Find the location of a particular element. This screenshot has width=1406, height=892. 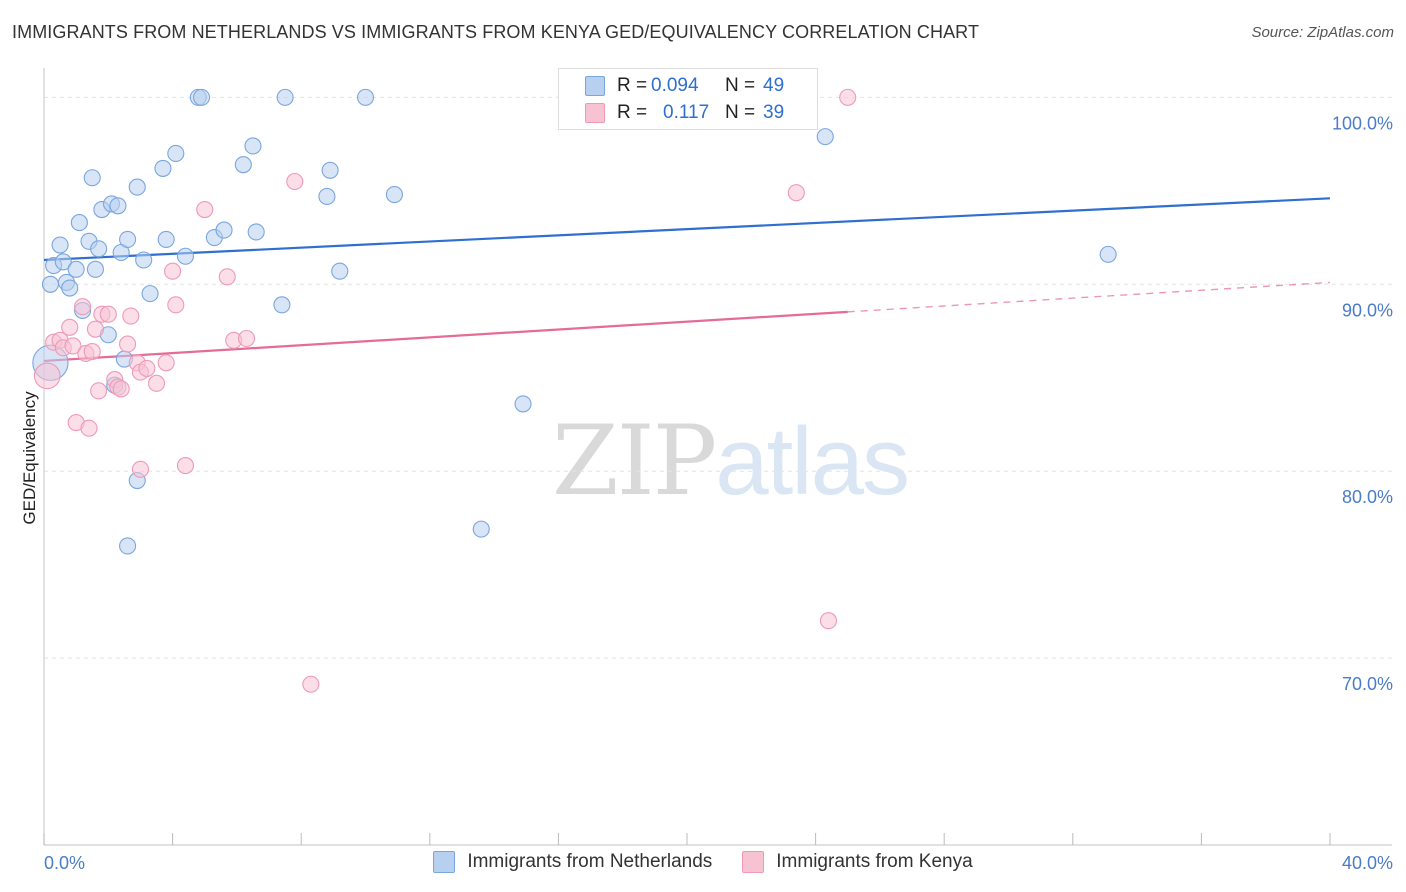

y-tick-label: 90.0% is located at coordinates (1367, 310).